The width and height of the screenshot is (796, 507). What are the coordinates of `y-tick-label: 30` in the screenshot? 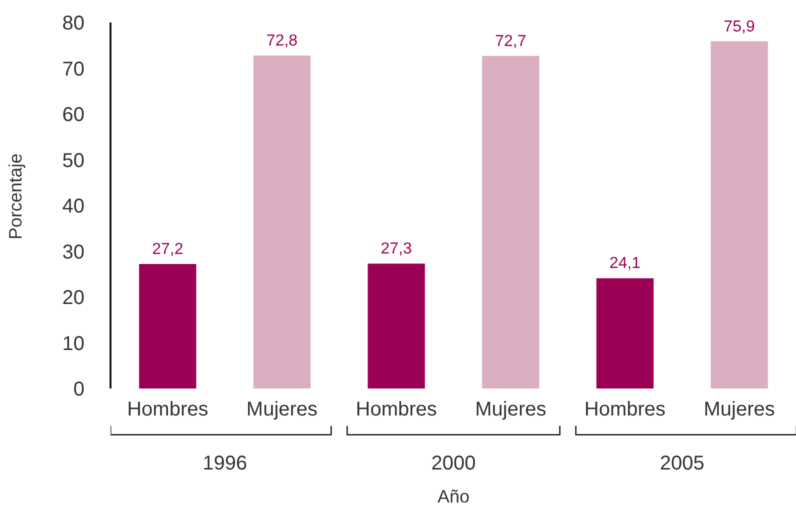 It's located at (73, 252).